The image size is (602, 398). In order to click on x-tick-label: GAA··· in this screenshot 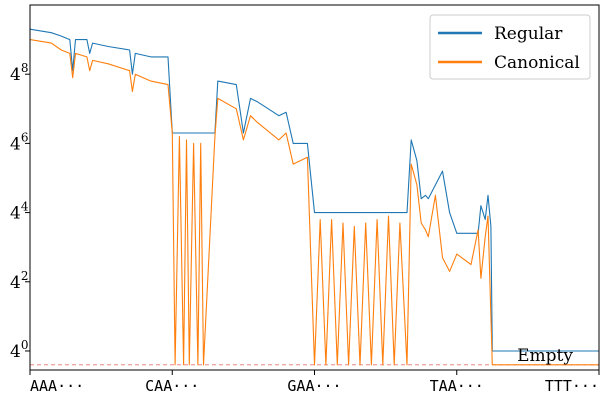, I will do `click(314, 386)`.